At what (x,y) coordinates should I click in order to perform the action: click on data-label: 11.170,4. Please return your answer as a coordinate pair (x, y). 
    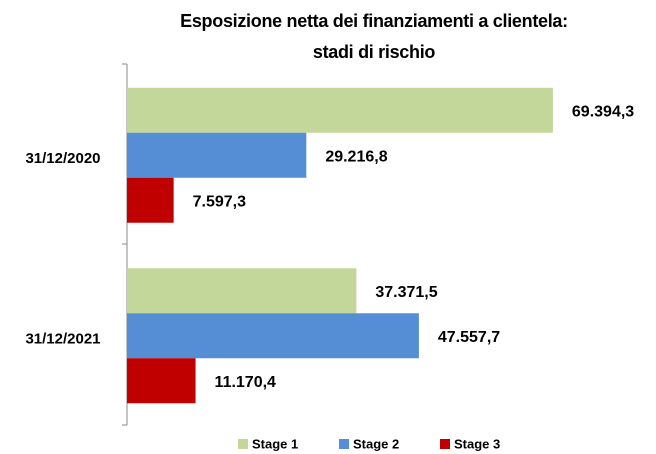
    Looking at the image, I should click on (246, 382).